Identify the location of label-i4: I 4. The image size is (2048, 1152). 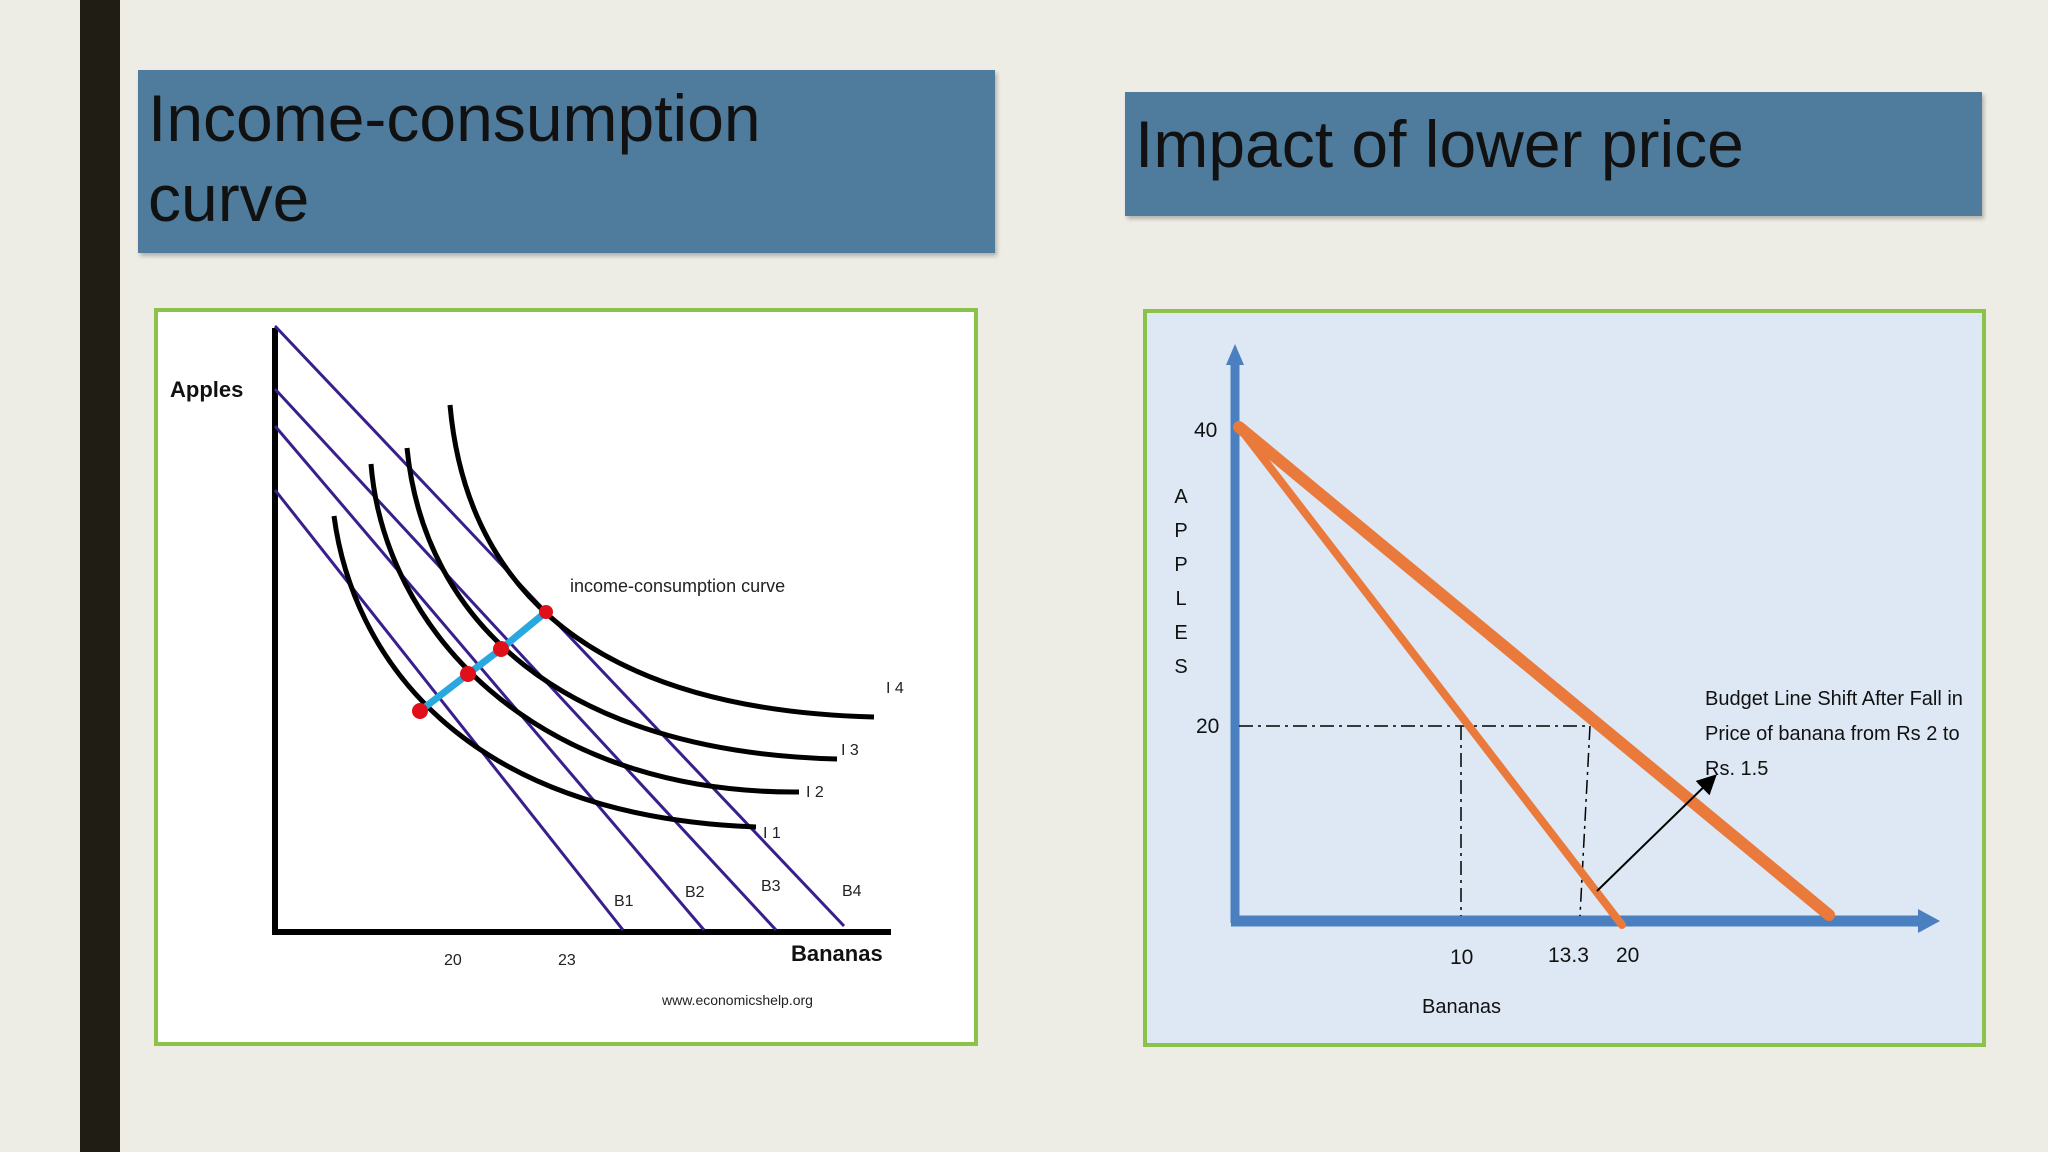
(895, 688).